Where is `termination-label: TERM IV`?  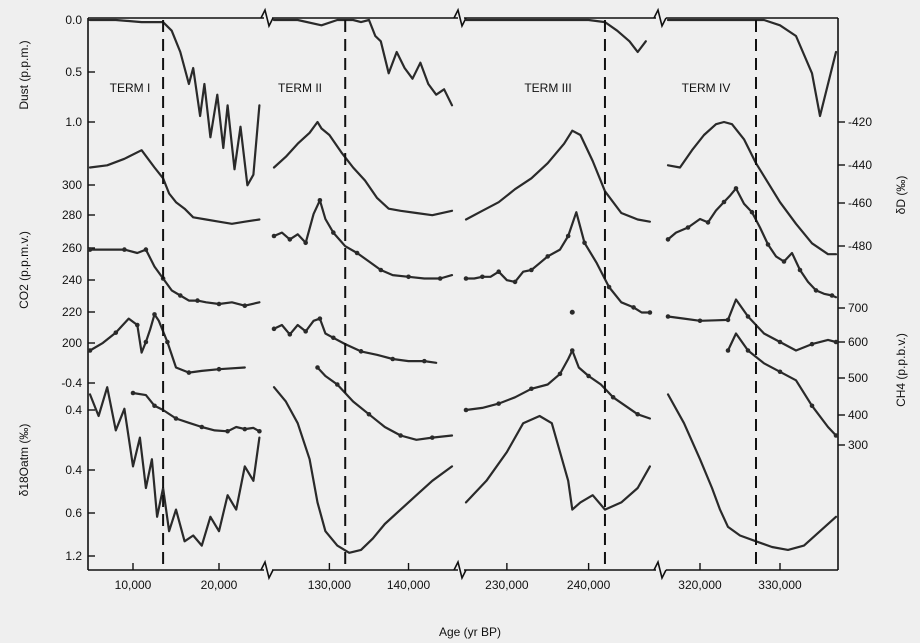
termination-label: TERM IV is located at coordinates (706, 88).